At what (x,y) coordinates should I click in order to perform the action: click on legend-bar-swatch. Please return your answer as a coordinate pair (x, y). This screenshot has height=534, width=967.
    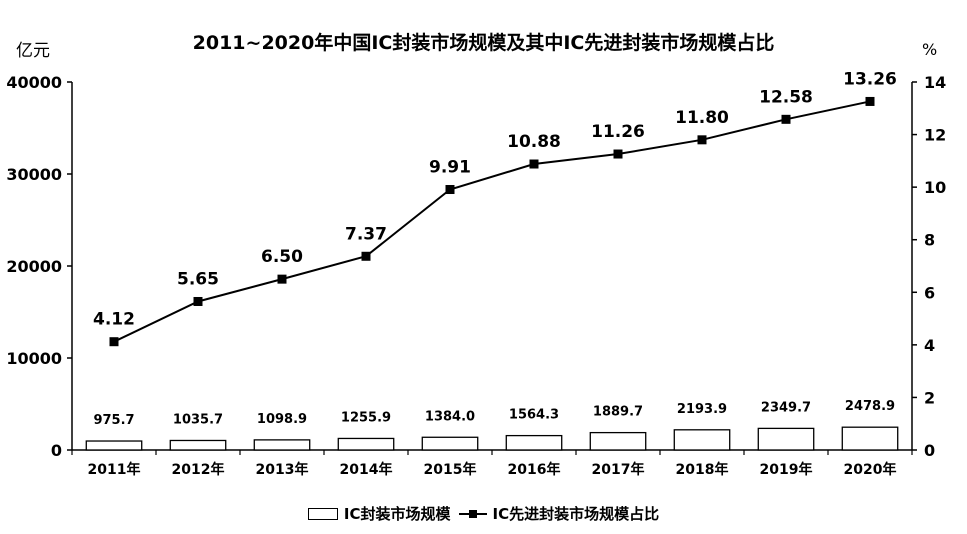
    Looking at the image, I should click on (322, 513).